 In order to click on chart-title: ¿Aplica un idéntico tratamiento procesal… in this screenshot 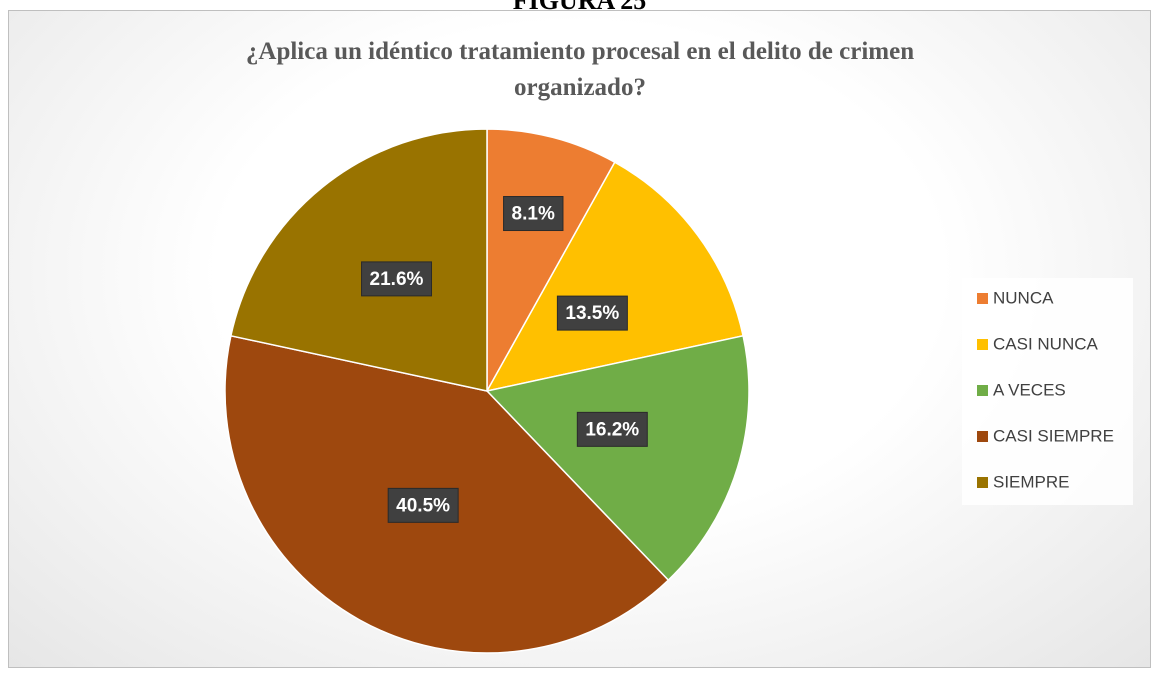, I will do `click(580, 69)`.